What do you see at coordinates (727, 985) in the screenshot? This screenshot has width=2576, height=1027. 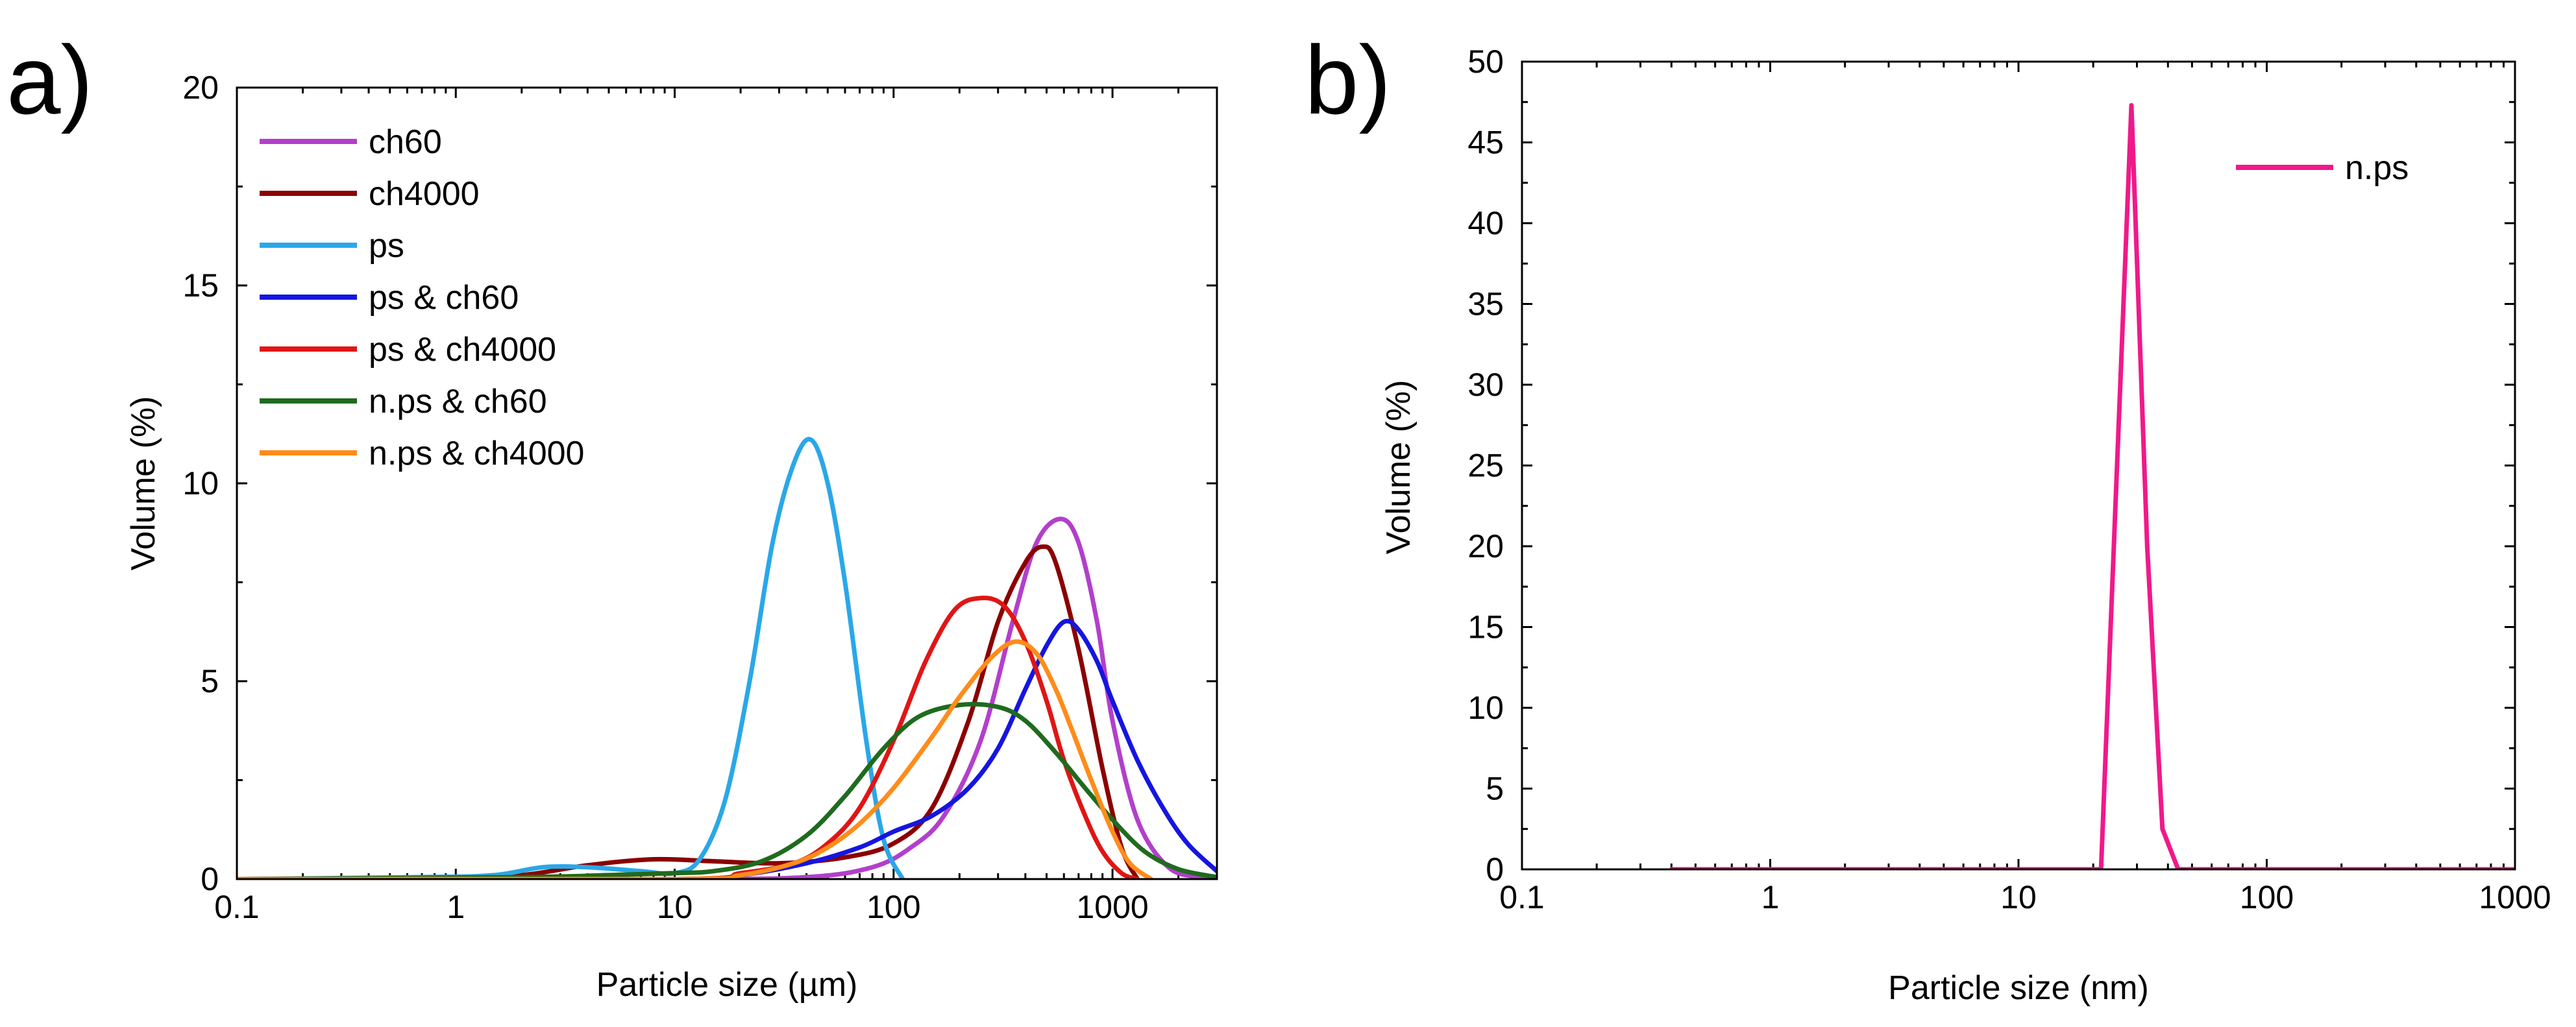 I see `panel-a-x-axis-title: Particle size (µm)` at bounding box center [727, 985].